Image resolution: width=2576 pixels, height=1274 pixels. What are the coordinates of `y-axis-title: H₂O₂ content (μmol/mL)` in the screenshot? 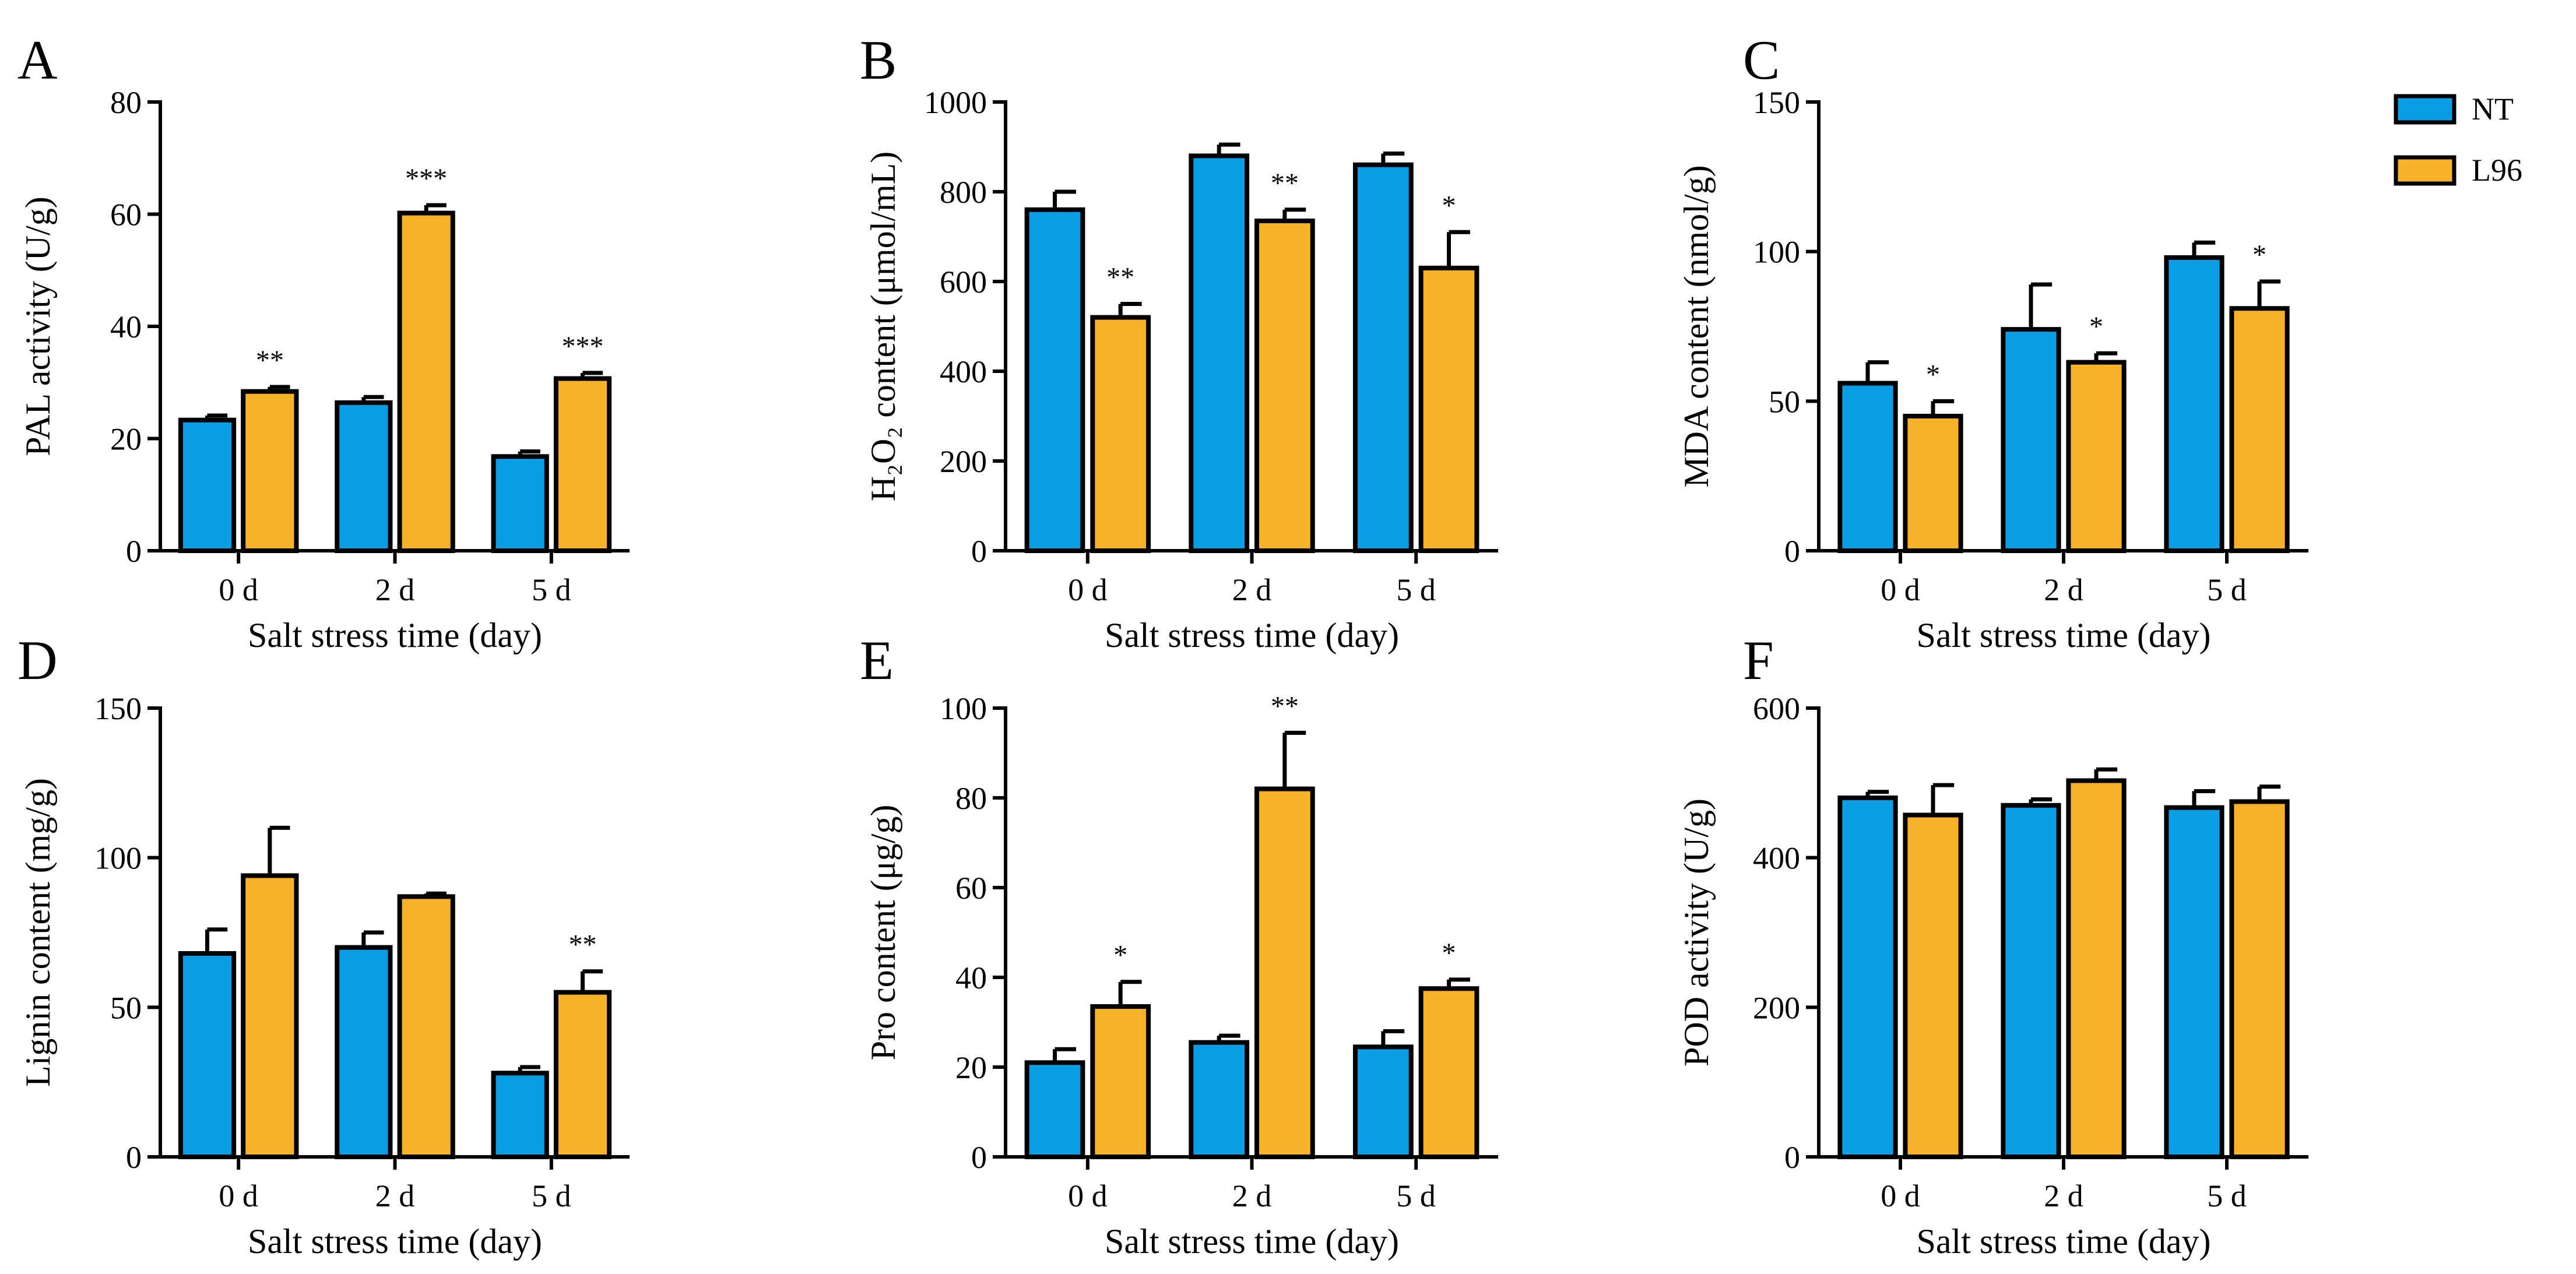 It's located at (883, 327).